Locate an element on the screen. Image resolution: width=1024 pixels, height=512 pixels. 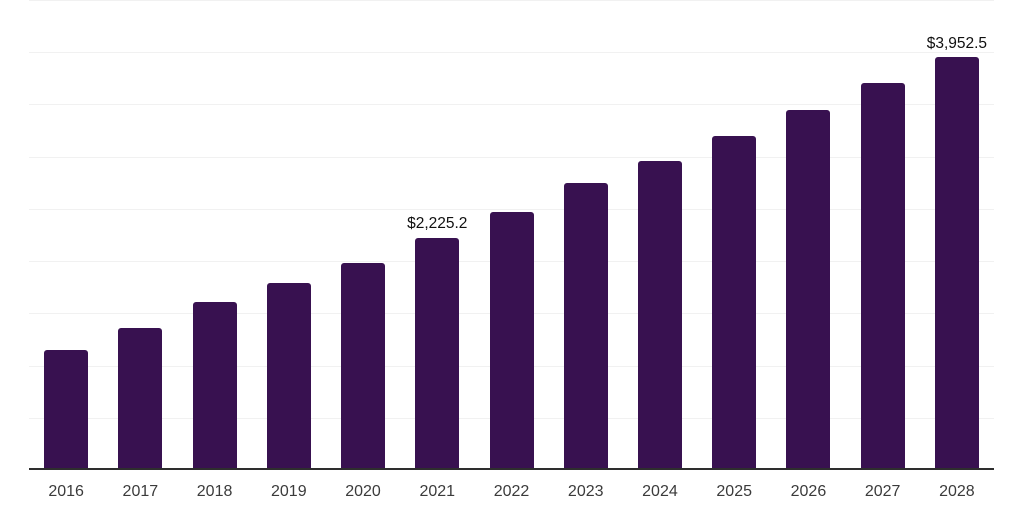
bar-2017 is located at coordinates (140, 398).